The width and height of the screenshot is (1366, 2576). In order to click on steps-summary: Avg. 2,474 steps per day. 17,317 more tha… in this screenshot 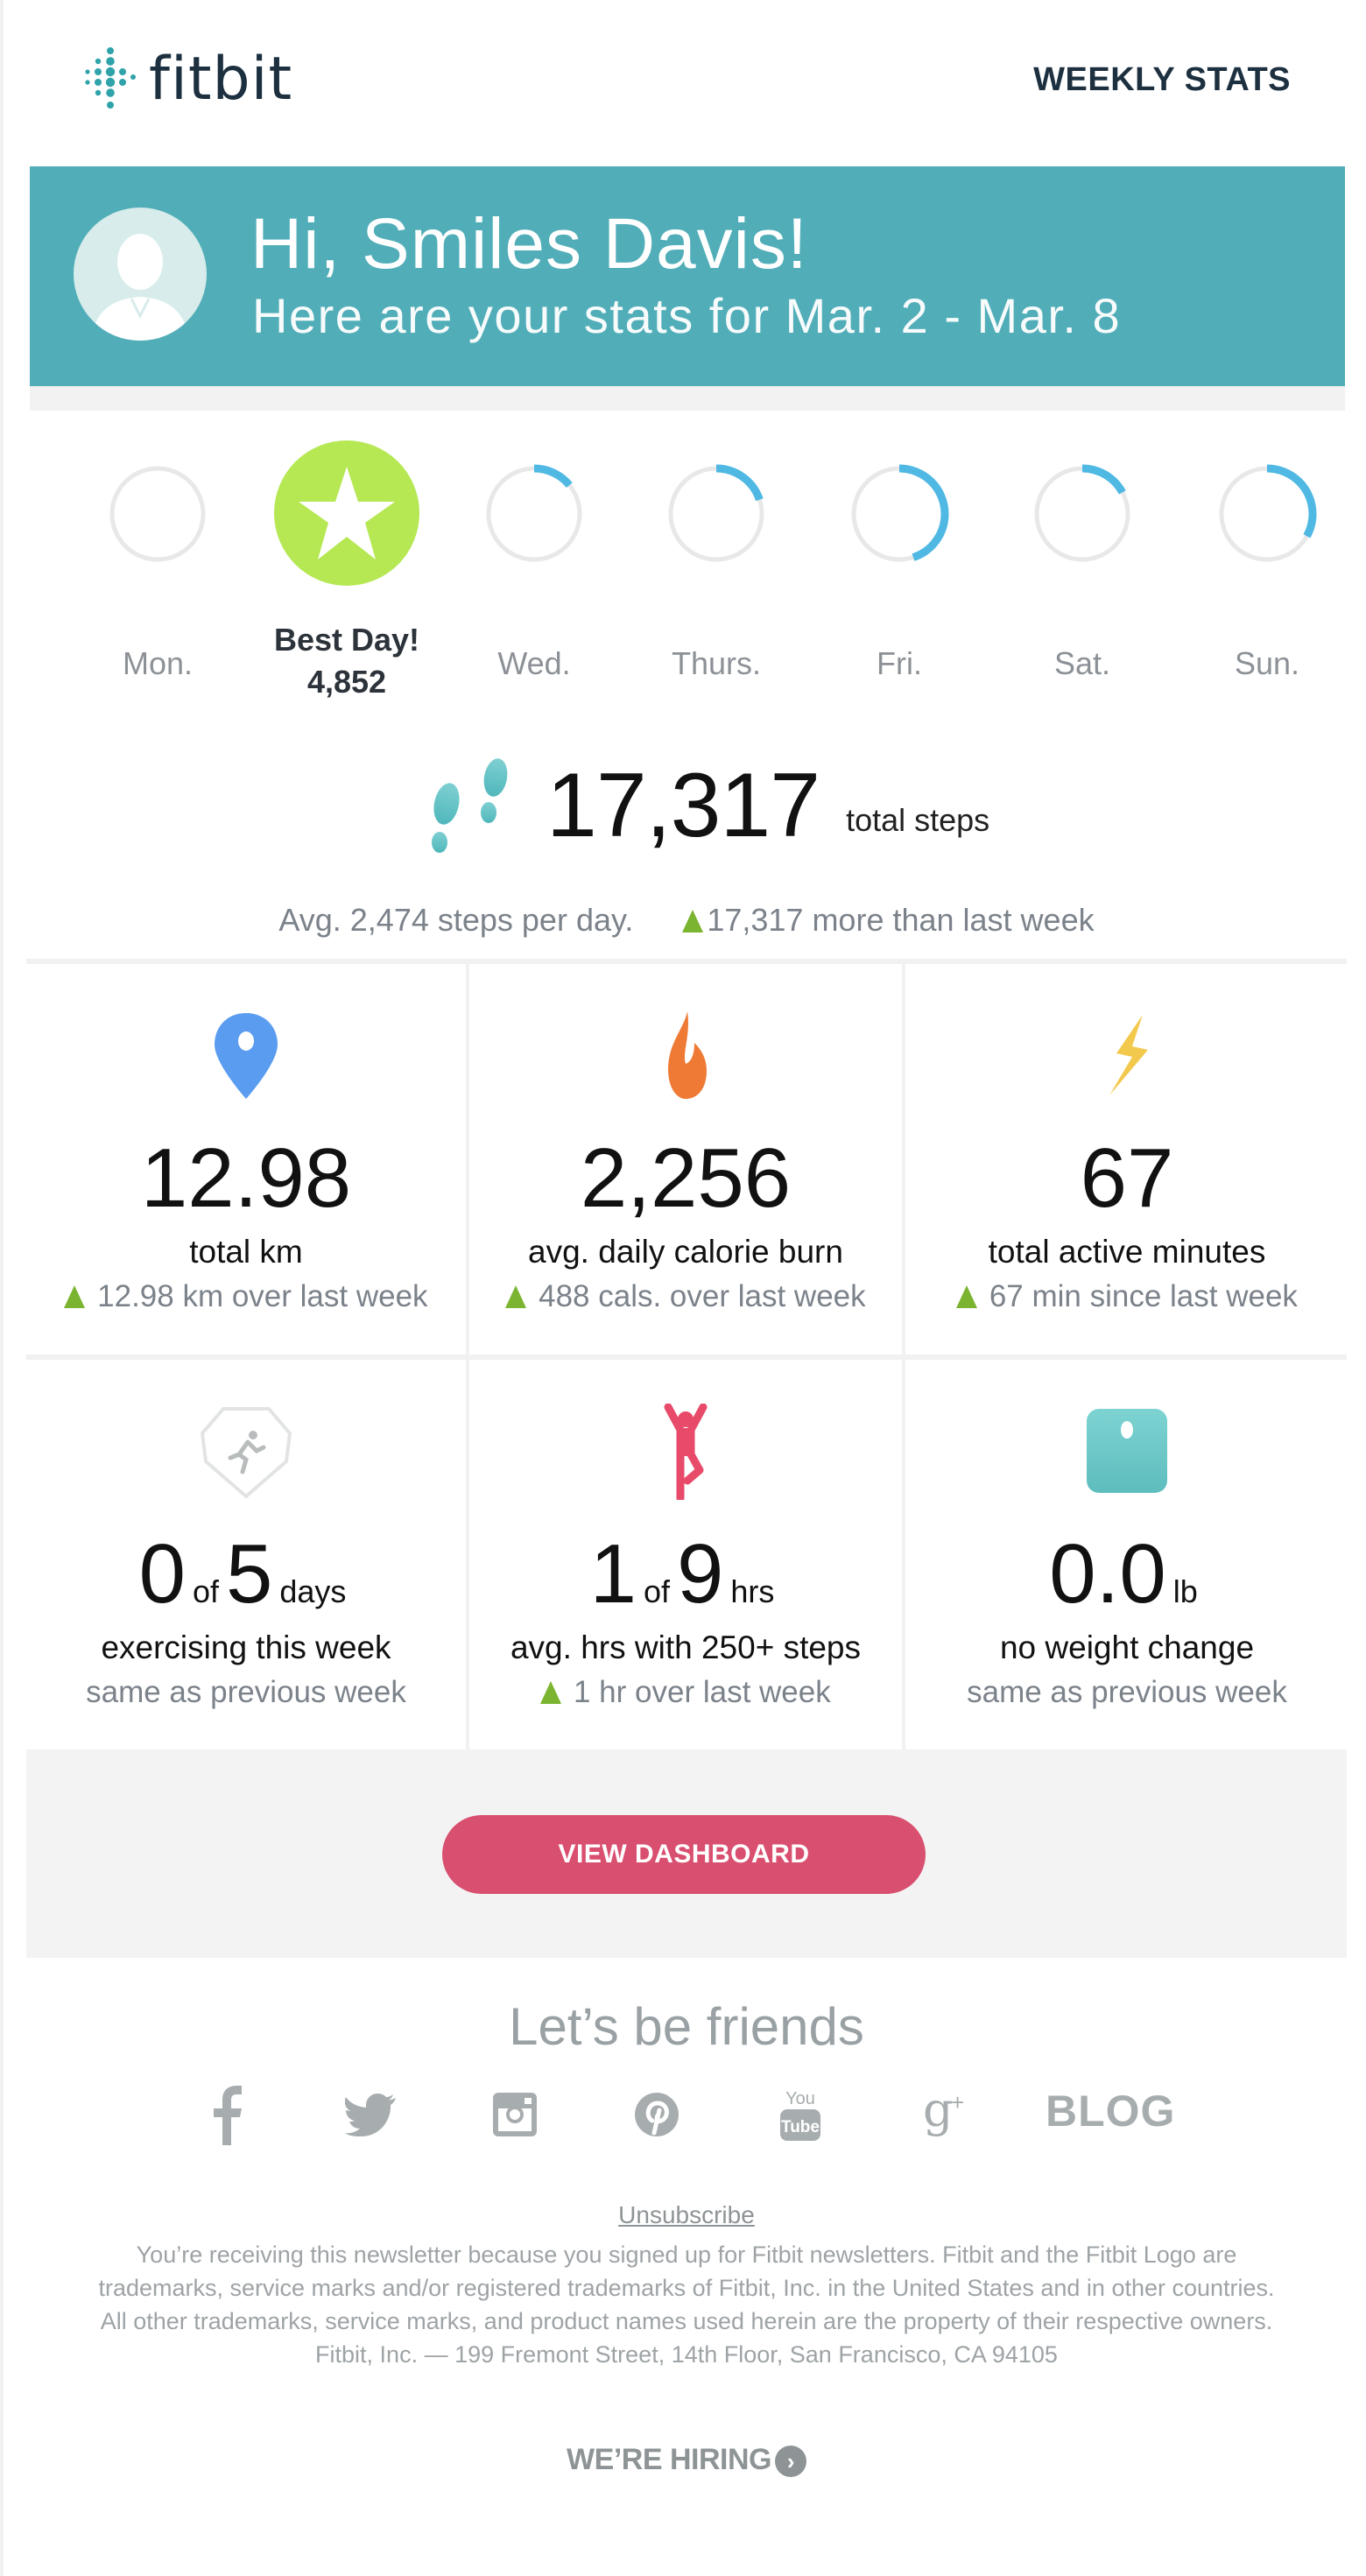, I will do `click(685, 920)`.